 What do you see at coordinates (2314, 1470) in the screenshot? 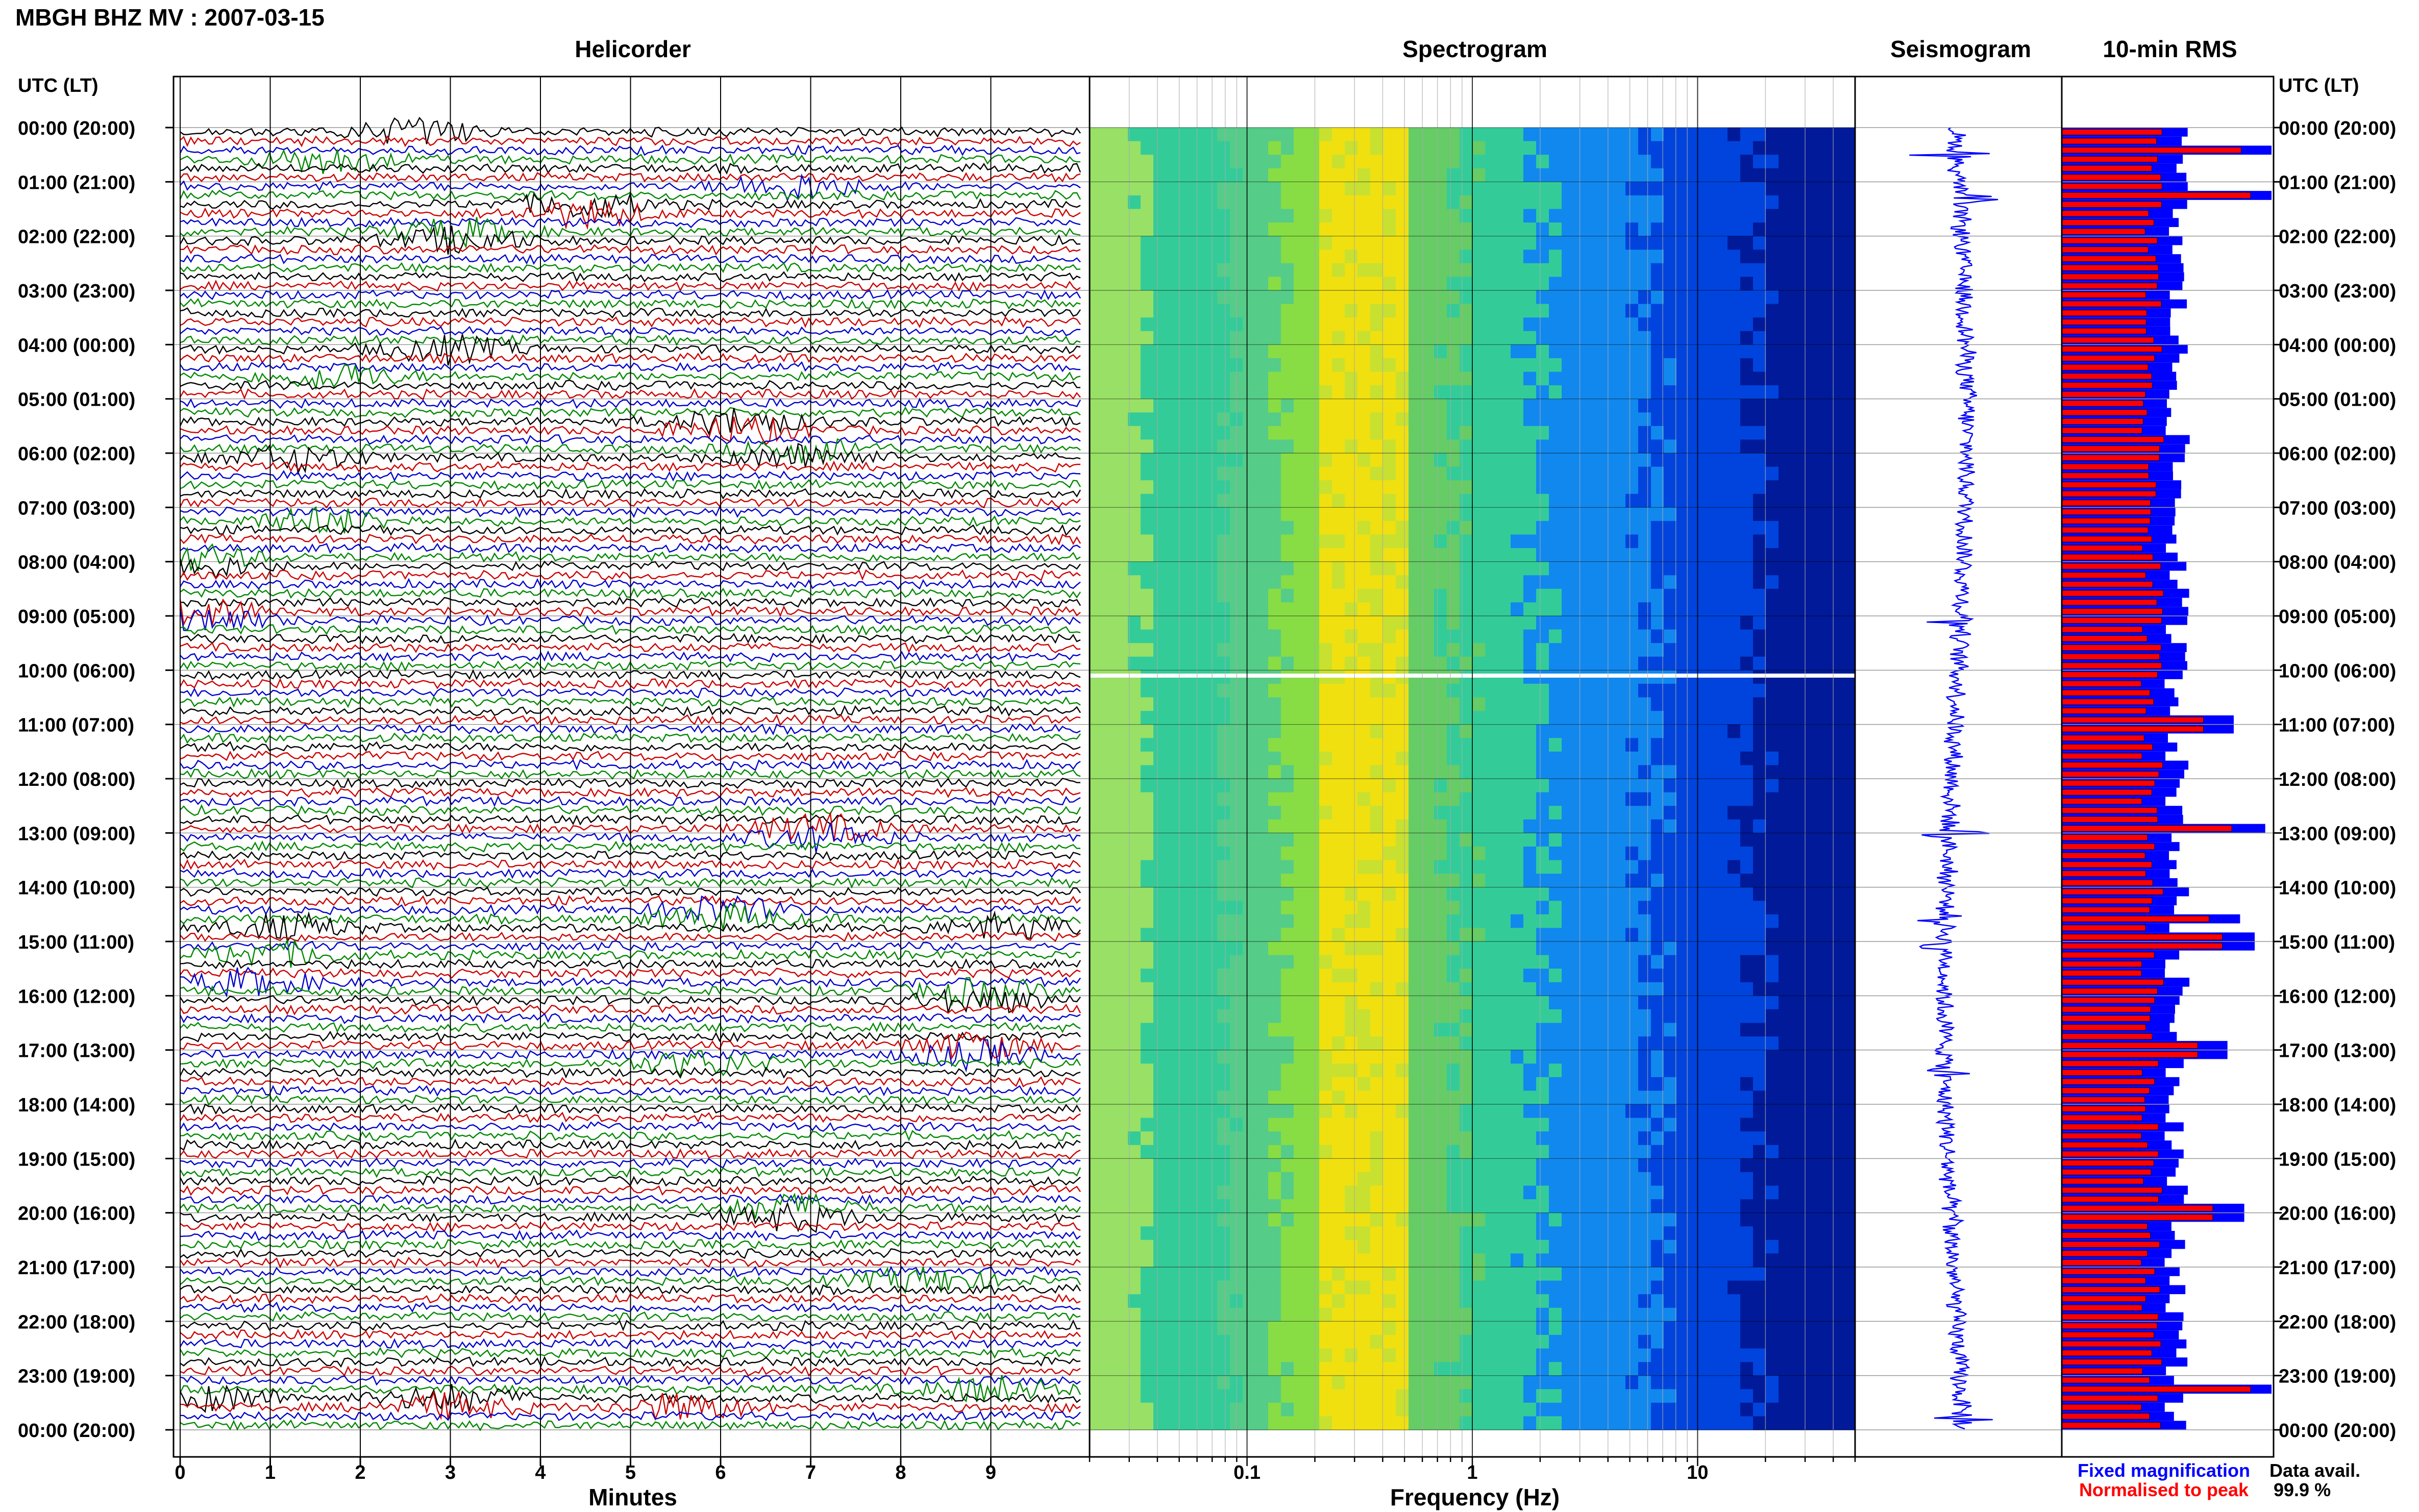
I see `data-avail-label: Data avail.` at bounding box center [2314, 1470].